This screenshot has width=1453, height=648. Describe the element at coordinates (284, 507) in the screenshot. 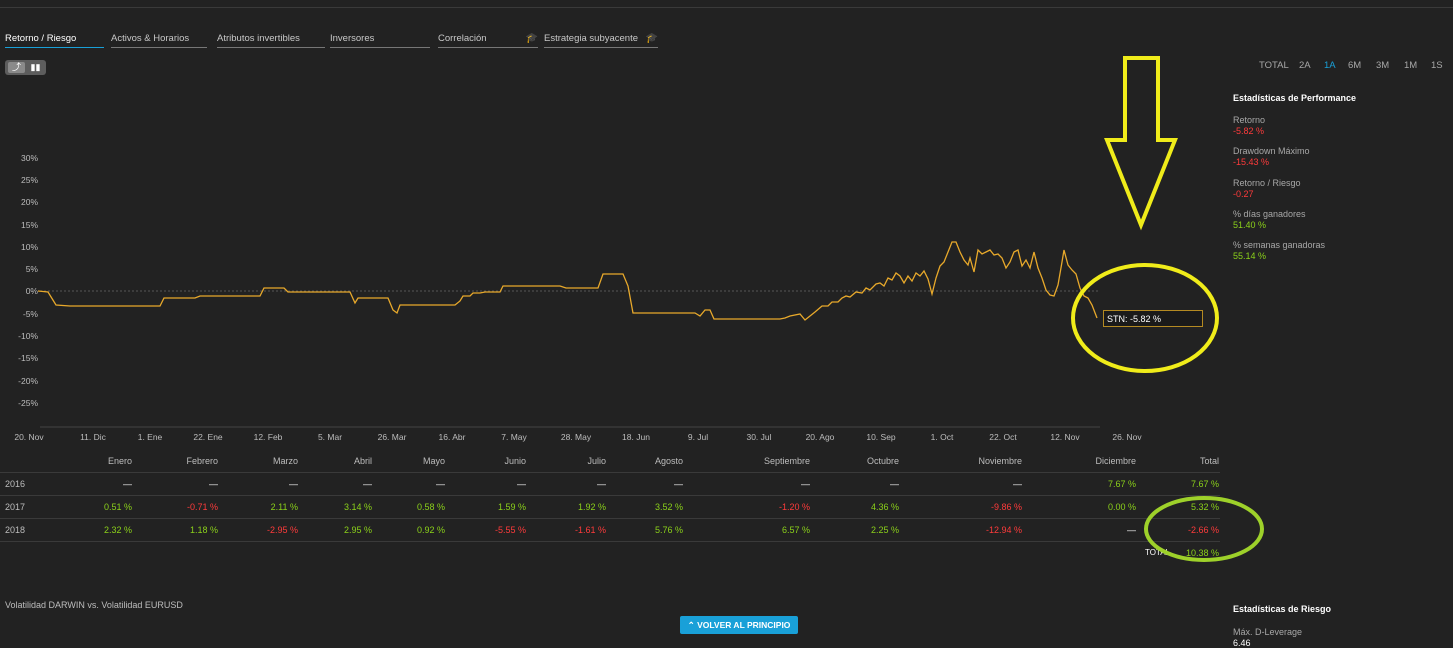

I see `table-cell: 2.11 %` at that location.